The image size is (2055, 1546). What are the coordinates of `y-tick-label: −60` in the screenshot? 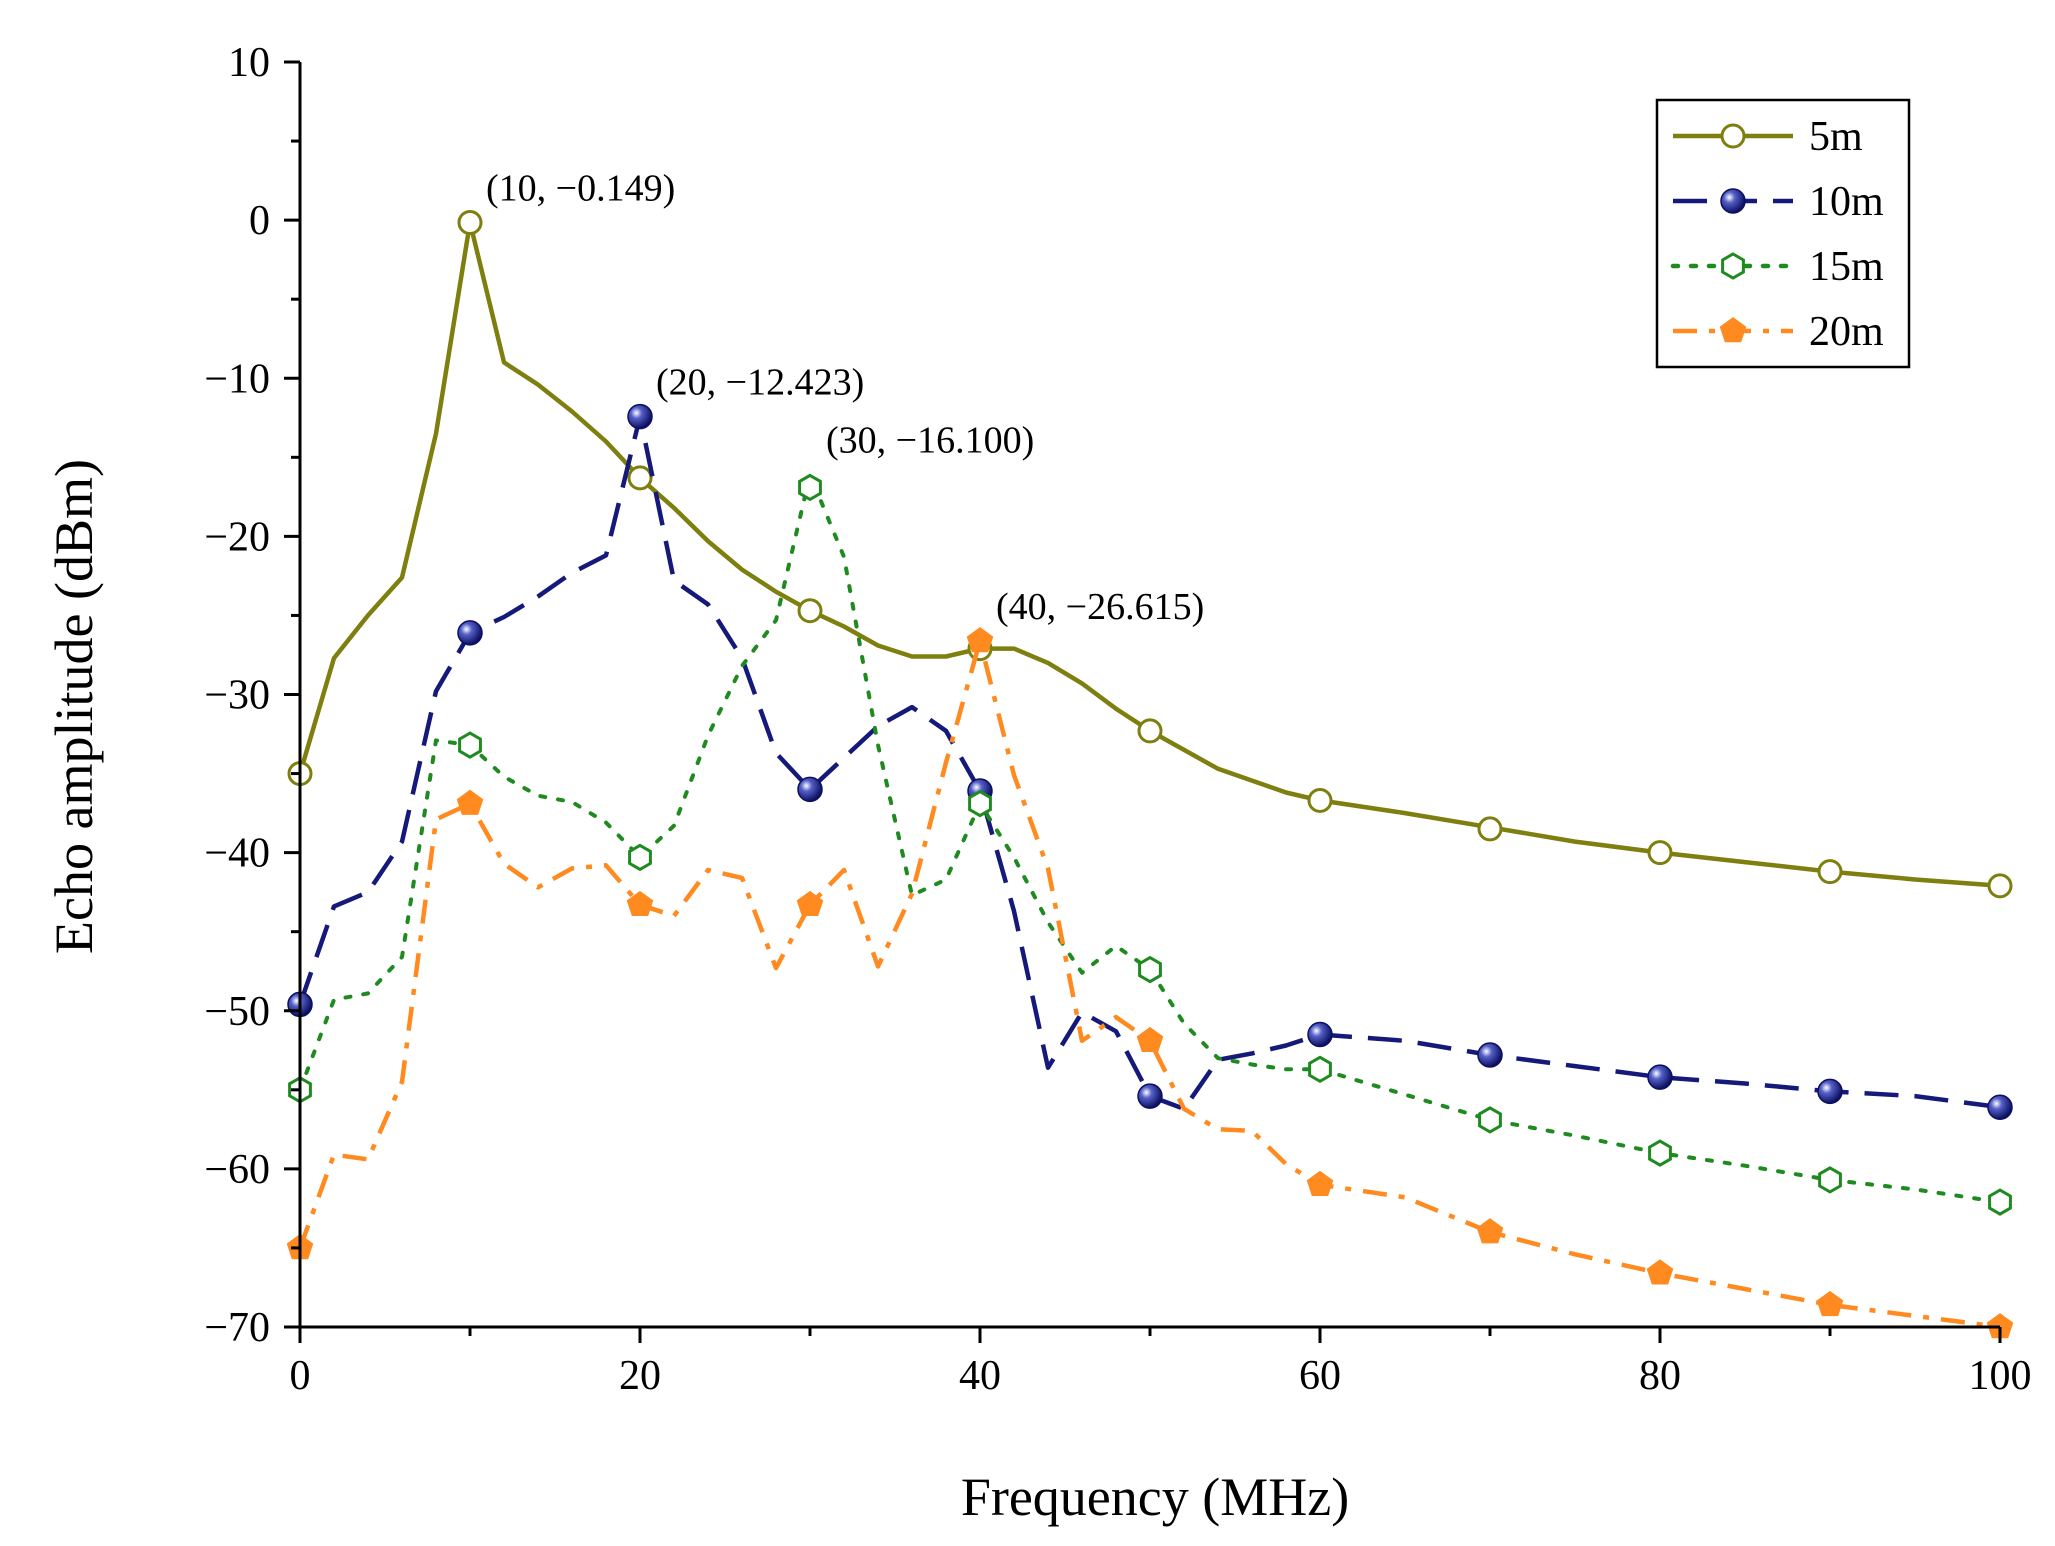 It's located at (237, 1170).